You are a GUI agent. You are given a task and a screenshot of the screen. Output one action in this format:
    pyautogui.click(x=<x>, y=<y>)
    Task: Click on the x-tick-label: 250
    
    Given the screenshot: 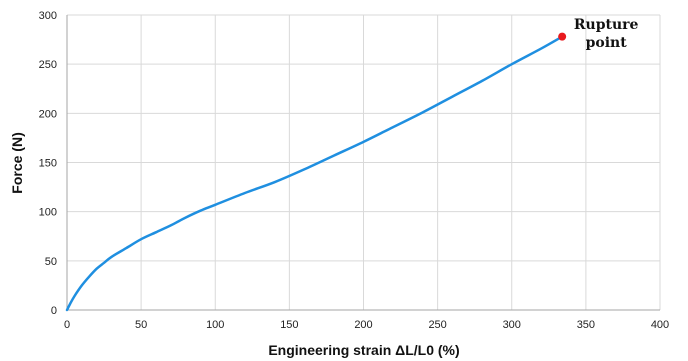 What is the action you would take?
    pyautogui.click(x=437, y=325)
    